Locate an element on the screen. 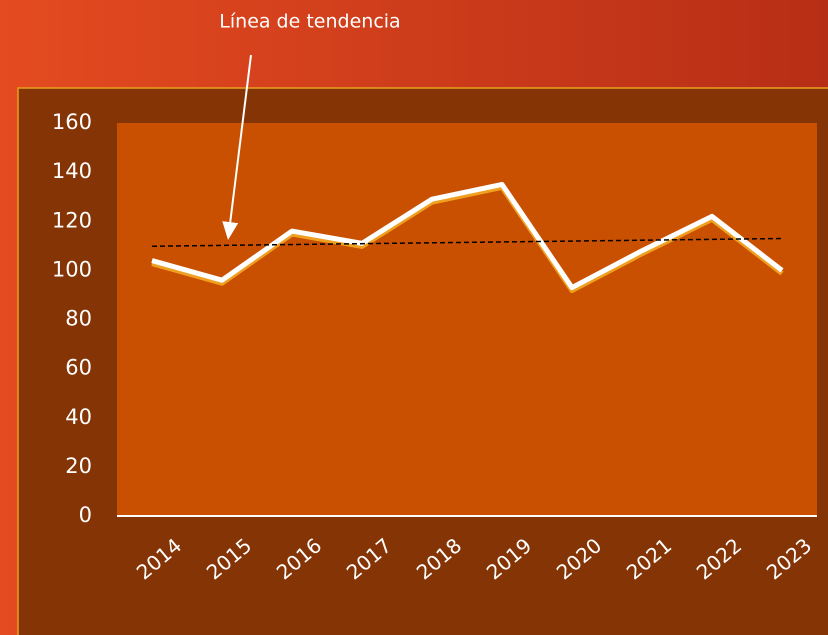 Image resolution: width=828 pixels, height=635 pixels. annotation: Línea de tendencia is located at coordinates (309, 22).